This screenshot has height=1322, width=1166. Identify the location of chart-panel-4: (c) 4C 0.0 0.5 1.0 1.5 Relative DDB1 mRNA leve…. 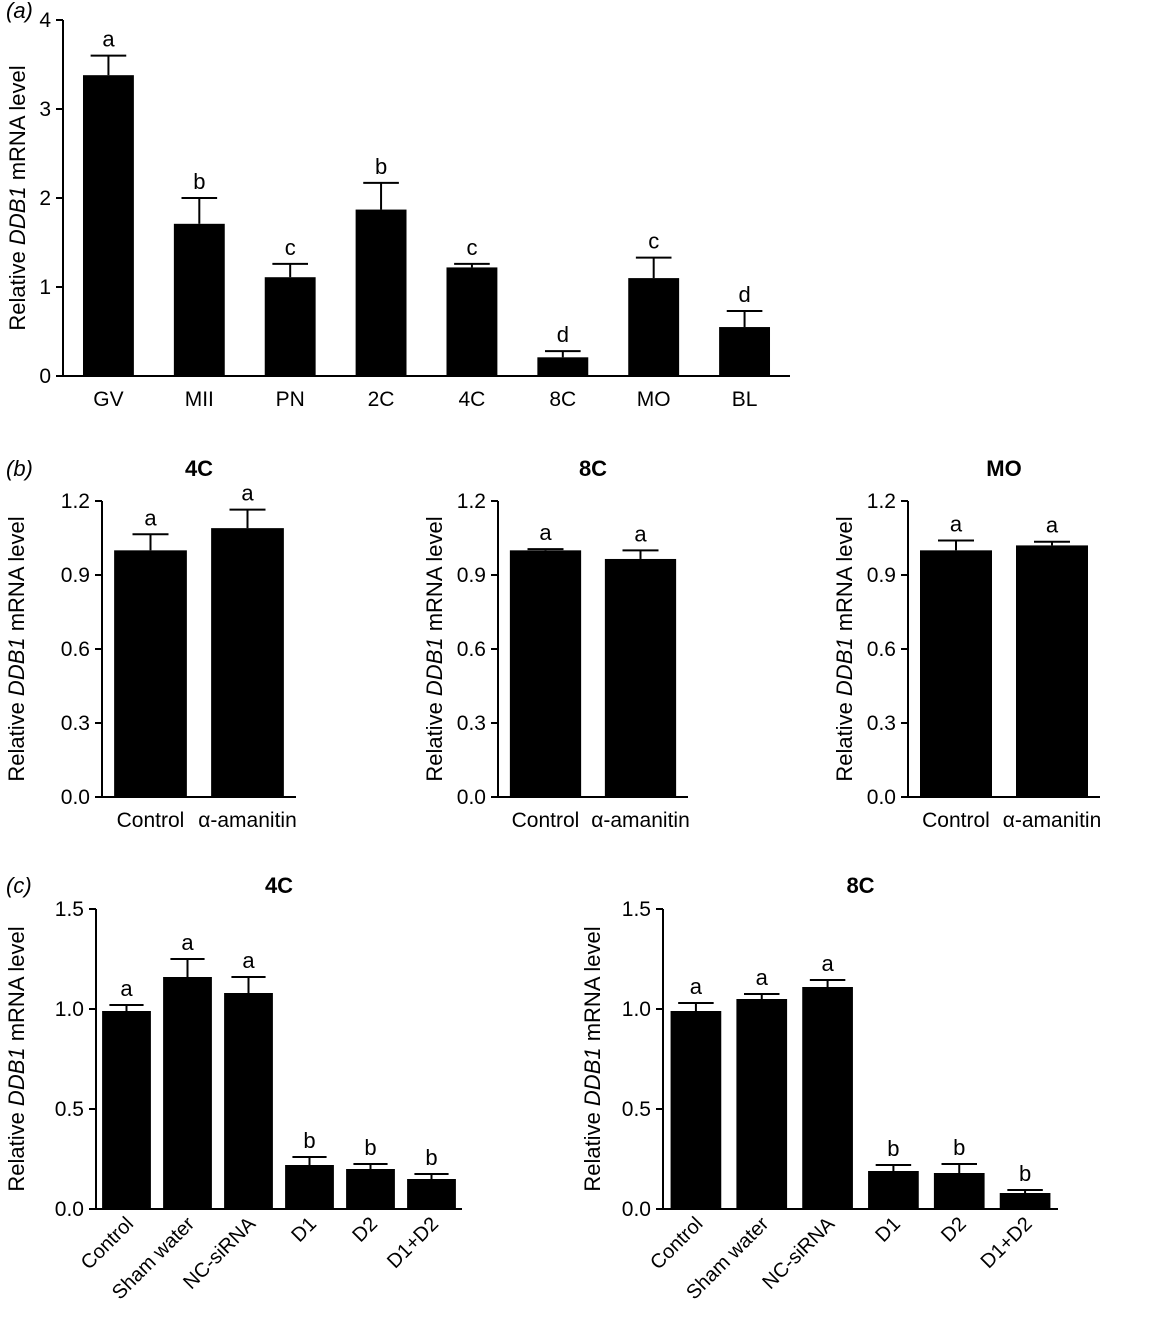
(233, 1088).